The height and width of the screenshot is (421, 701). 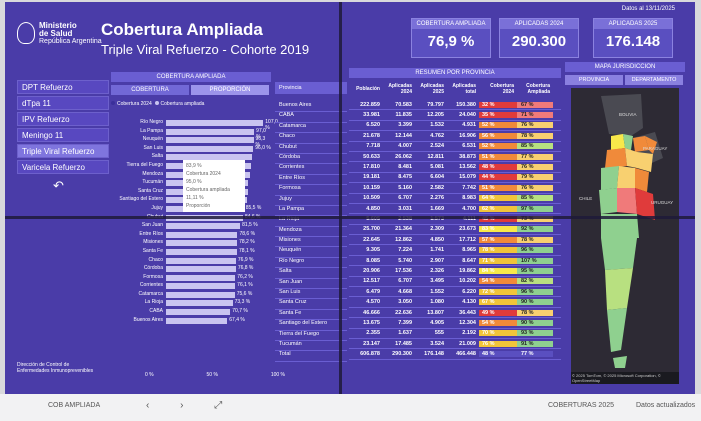 What do you see at coordinates (311, 107) in the screenshot?
I see `province-item: Buenos Aires` at bounding box center [311, 107].